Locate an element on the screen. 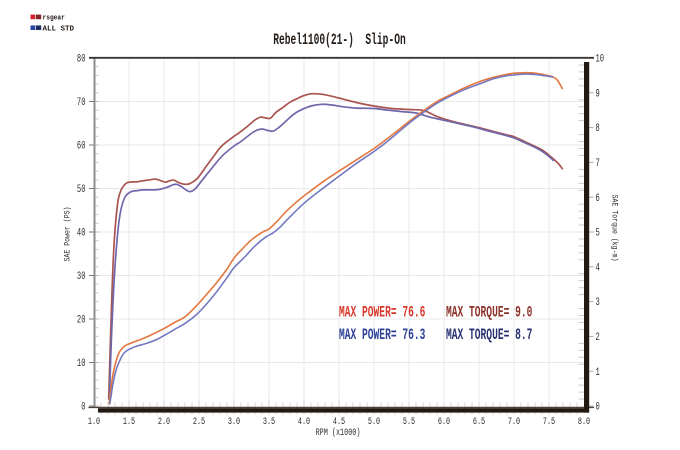 The image size is (680, 450). svg-text: 5 is located at coordinates (598, 232).